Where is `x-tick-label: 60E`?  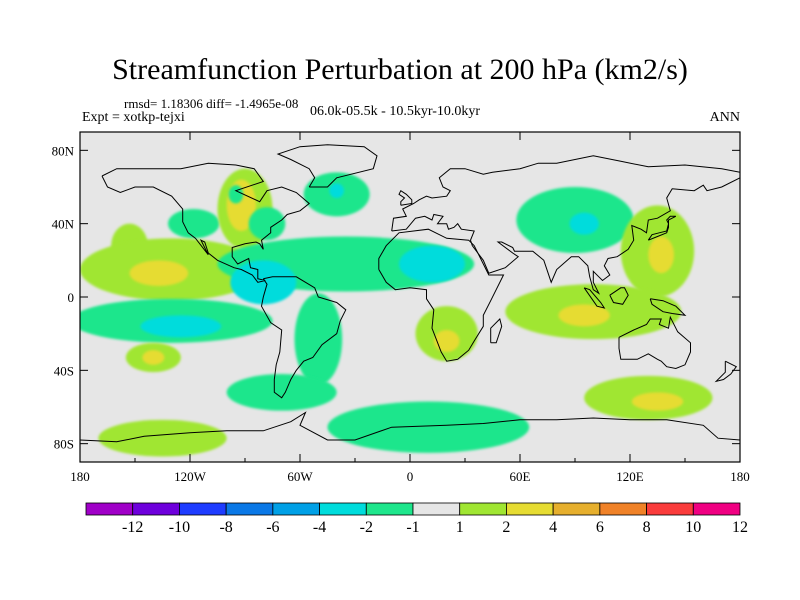
x-tick-label: 60E is located at coordinates (520, 476).